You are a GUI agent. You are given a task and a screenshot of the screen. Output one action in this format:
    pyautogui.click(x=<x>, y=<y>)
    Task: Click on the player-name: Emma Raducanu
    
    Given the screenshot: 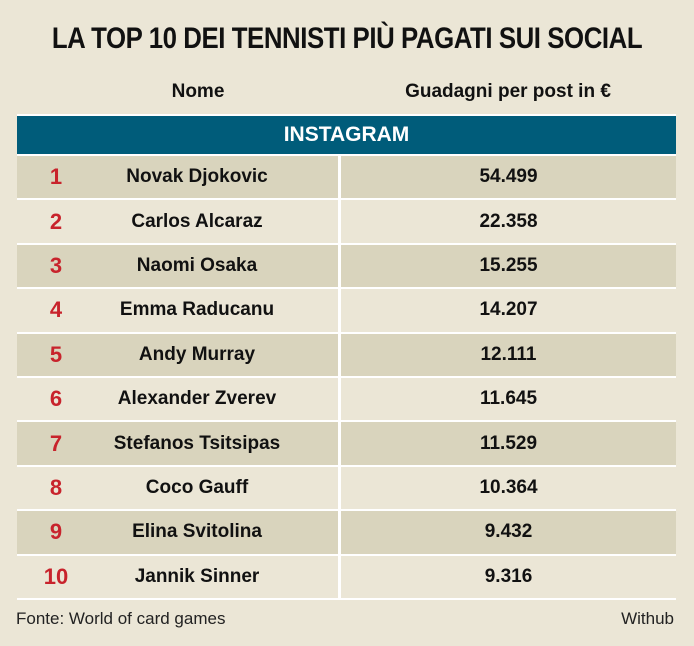 What is the action you would take?
    pyautogui.click(x=197, y=310)
    